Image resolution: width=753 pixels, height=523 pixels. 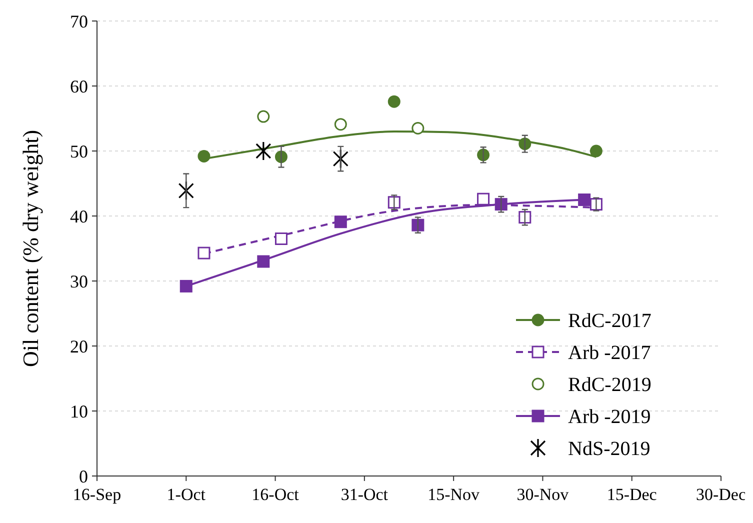 What do you see at coordinates (79, 346) in the screenshot?
I see `y-tick-label: 20` at bounding box center [79, 346].